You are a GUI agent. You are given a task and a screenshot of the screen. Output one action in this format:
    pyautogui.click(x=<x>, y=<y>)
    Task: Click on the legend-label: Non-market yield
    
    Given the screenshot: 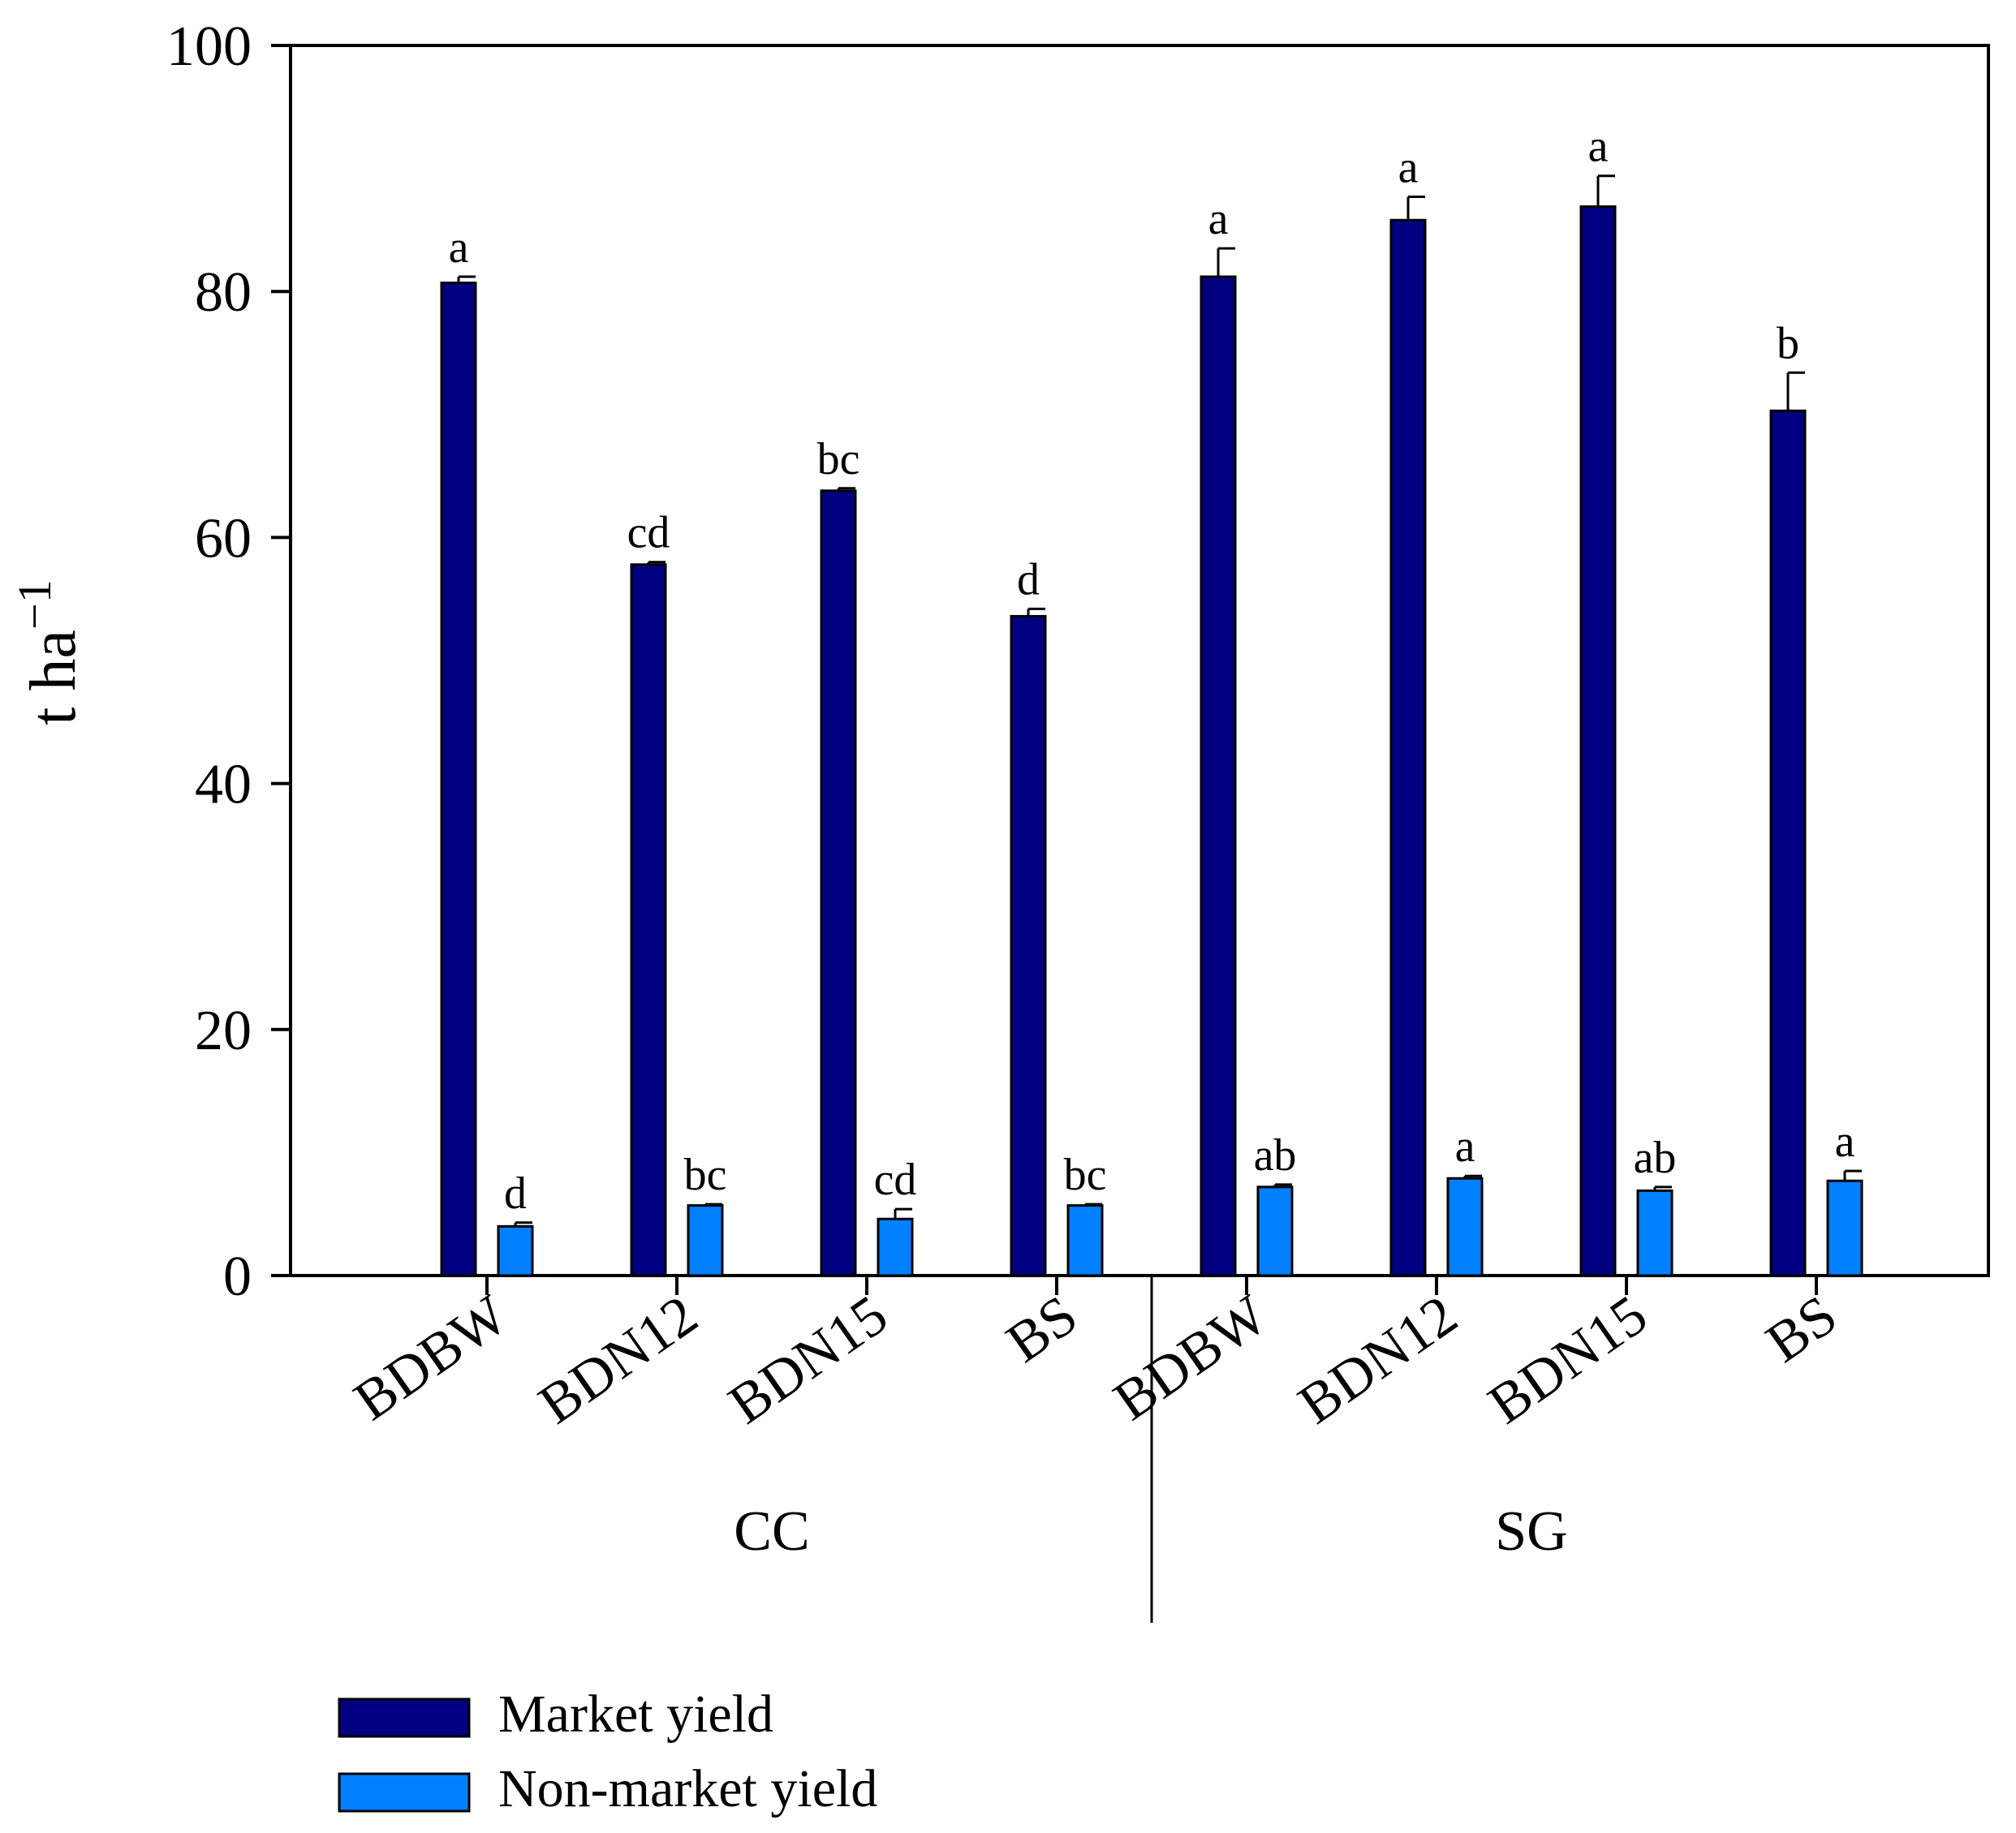 What is the action you would take?
    pyautogui.click(x=688, y=1788)
    